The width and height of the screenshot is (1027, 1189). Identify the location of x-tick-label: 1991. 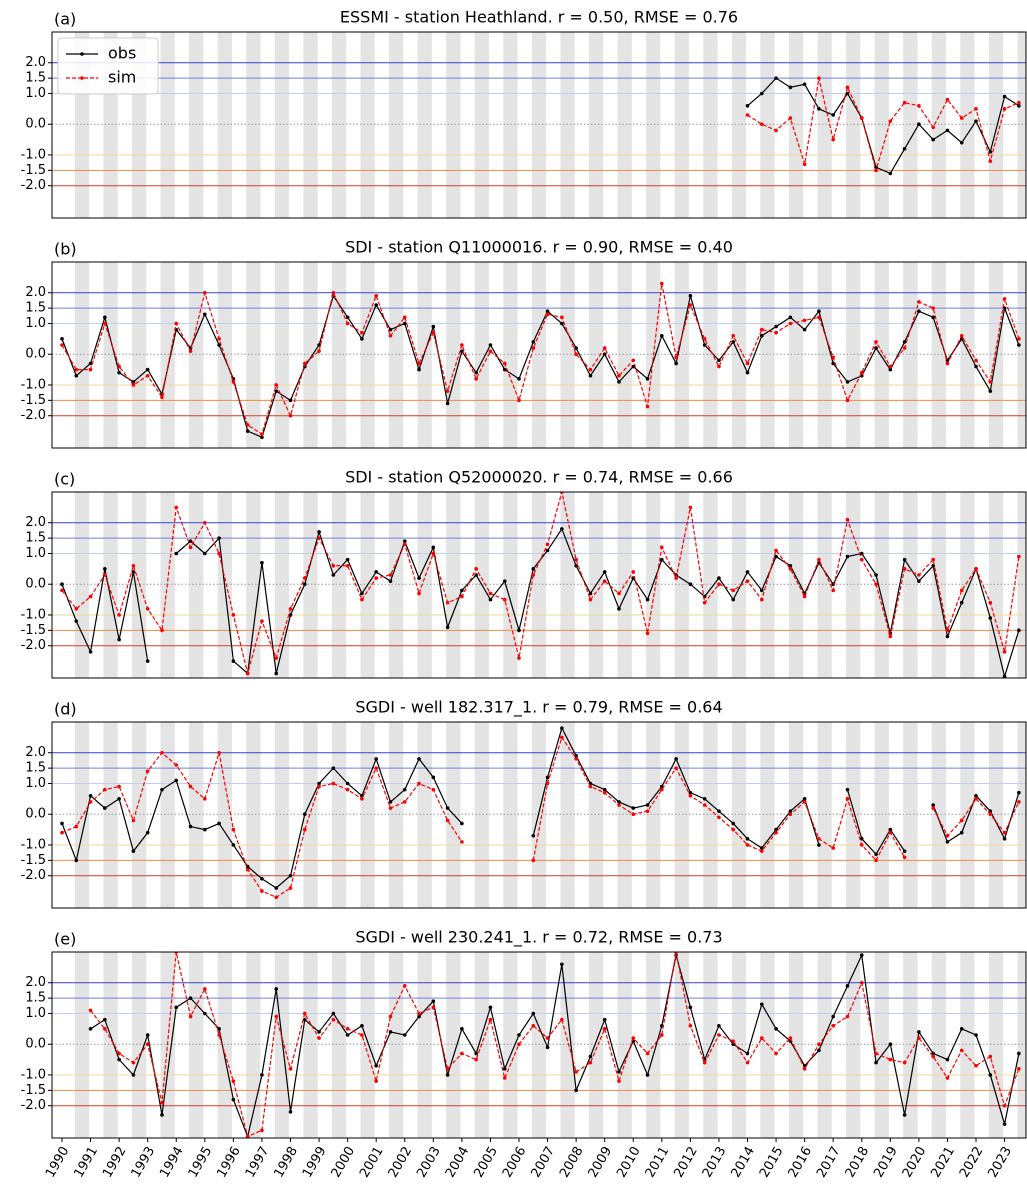
(87, 1162).